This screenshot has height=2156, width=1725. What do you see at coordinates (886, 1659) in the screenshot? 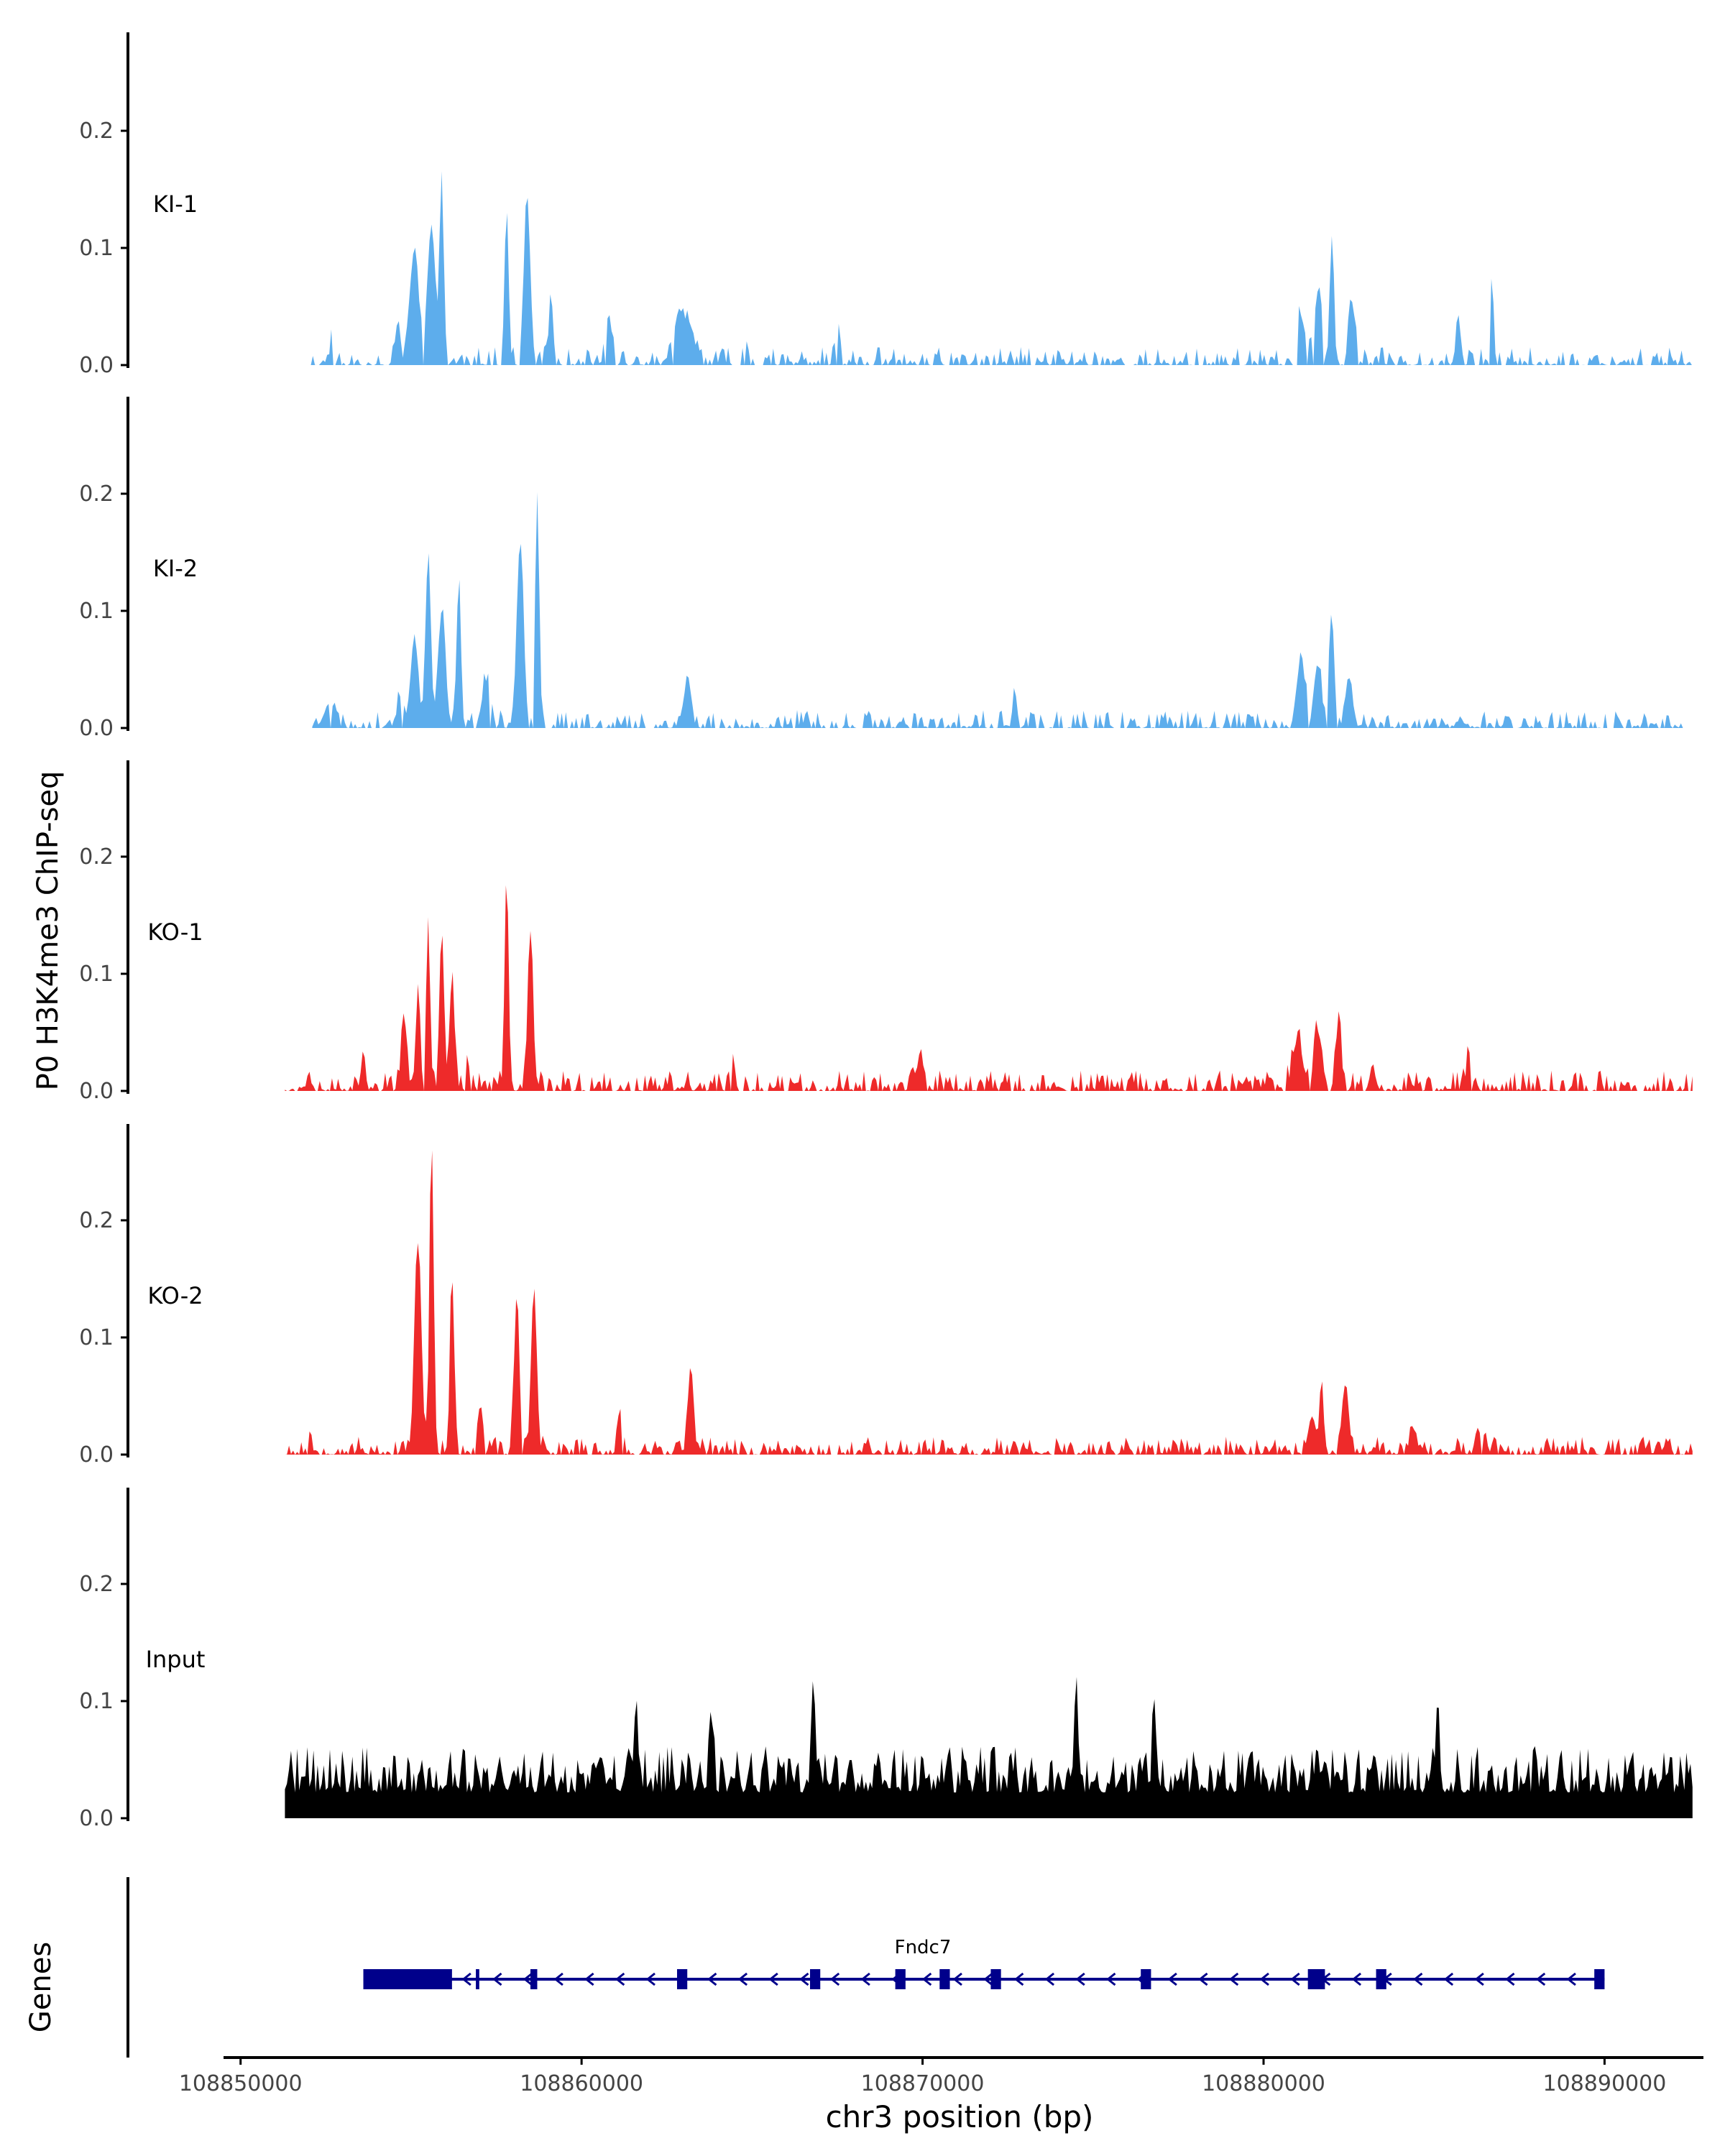
I see `track-input: 0.0 0.1 0.2 Input` at bounding box center [886, 1659].